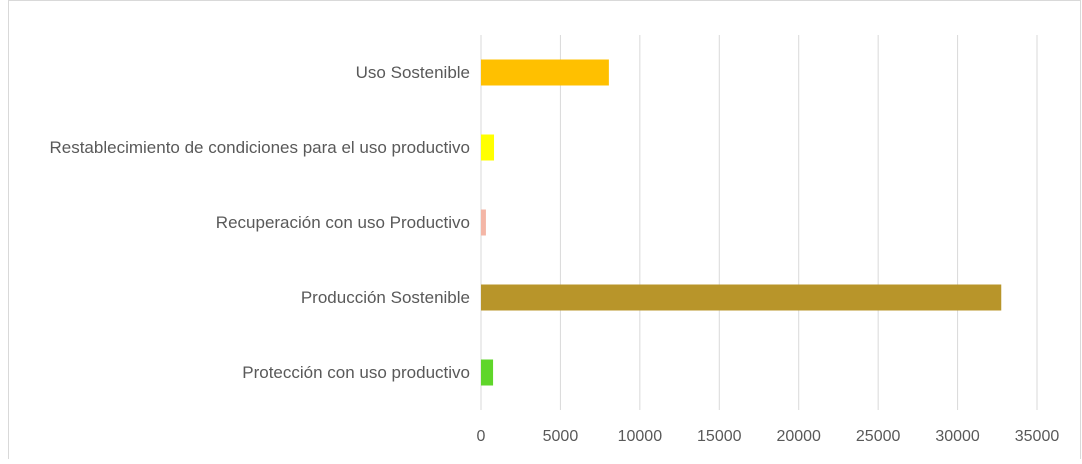  I want to click on category-label-wrap: Protección con uso productivo, so click(242, 372).